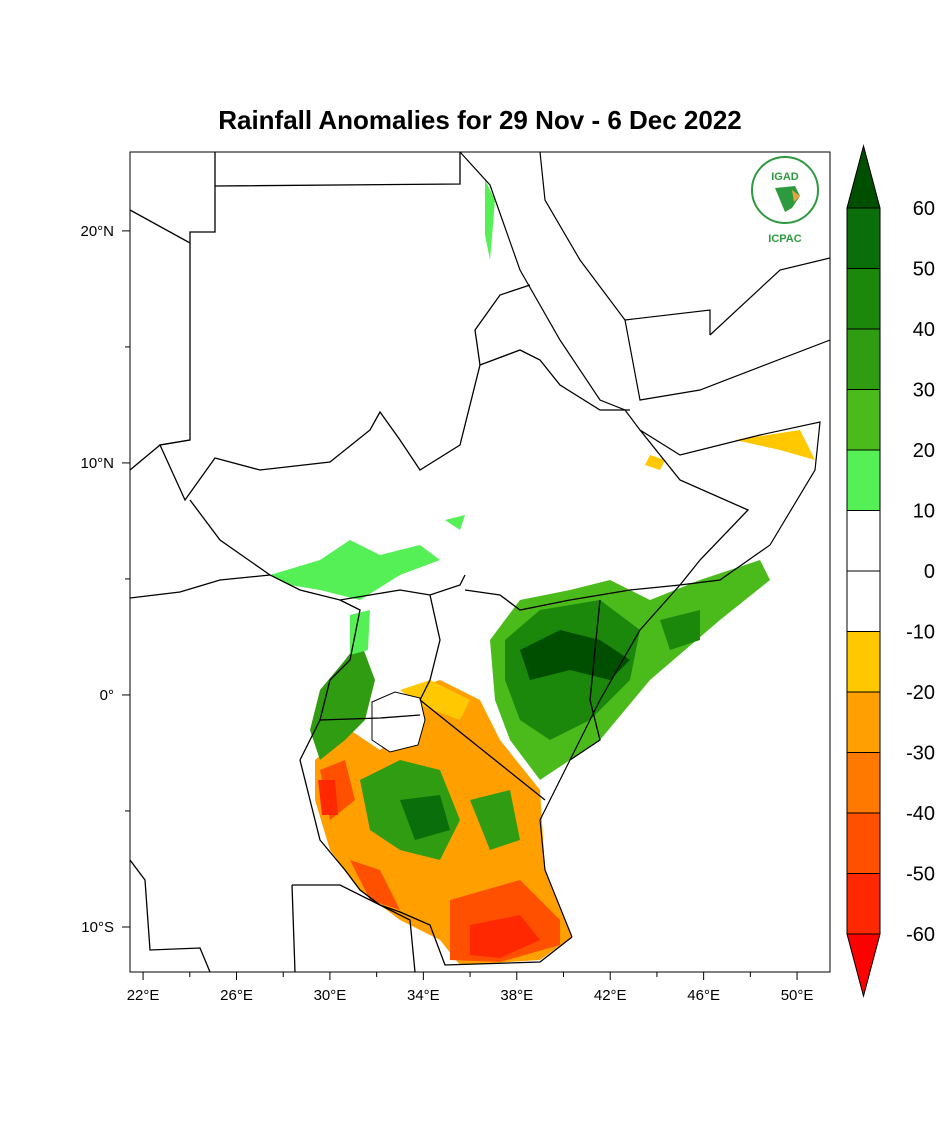 The image size is (938, 1125). What do you see at coordinates (924, 330) in the screenshot?
I see `colorbar-label: 40` at bounding box center [924, 330].